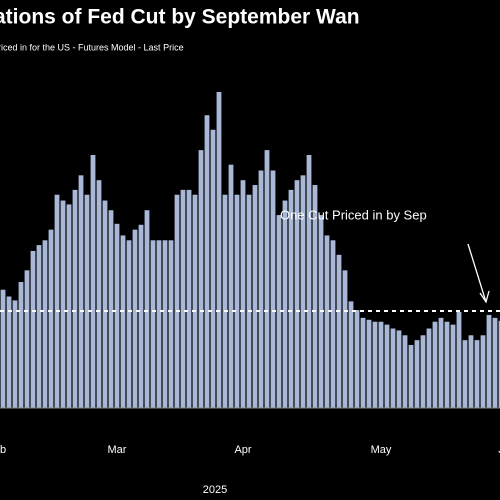 The width and height of the screenshot is (500, 500). I want to click on chart-title: ations of Fed Cut by September Wan, so click(180, 17).